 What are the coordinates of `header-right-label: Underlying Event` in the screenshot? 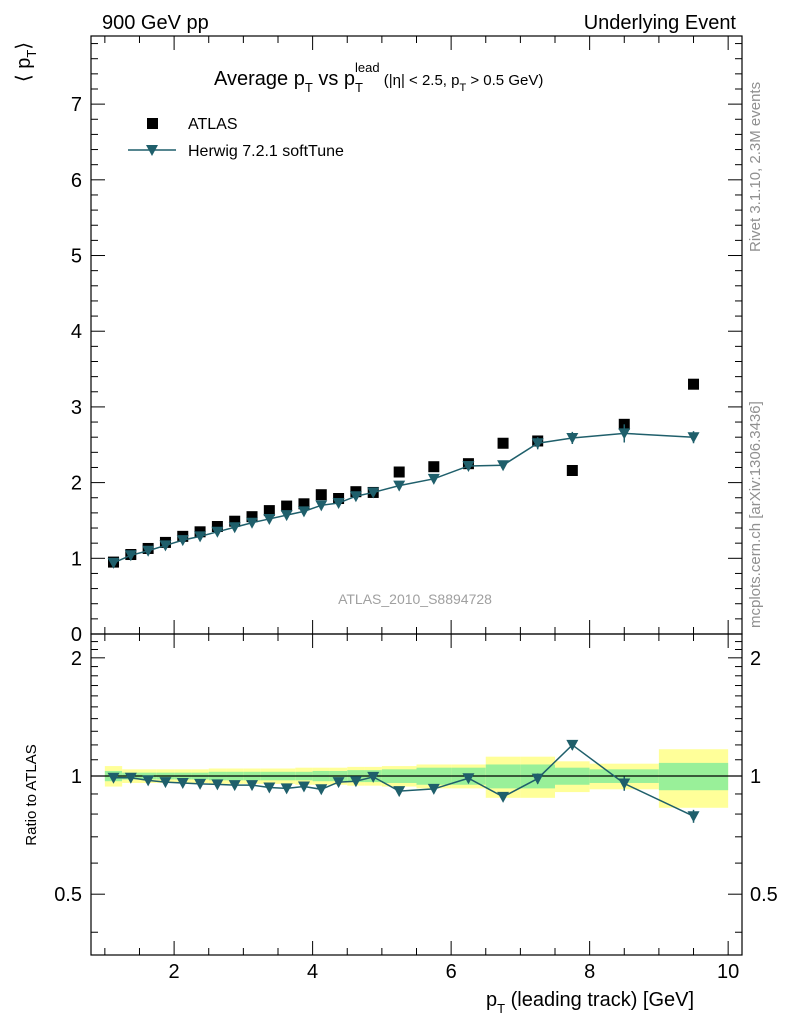 It's located at (660, 23).